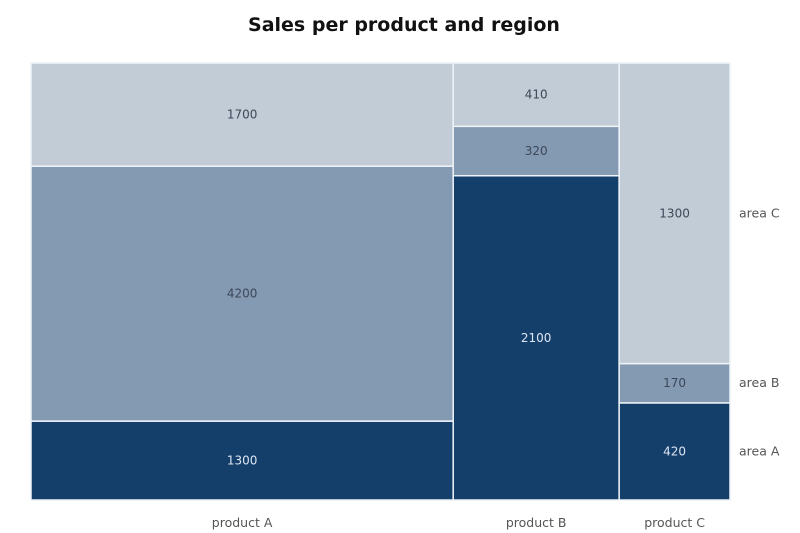 The image size is (800, 533). Describe the element at coordinates (759, 450) in the screenshot. I see `legend-label: area A` at that location.